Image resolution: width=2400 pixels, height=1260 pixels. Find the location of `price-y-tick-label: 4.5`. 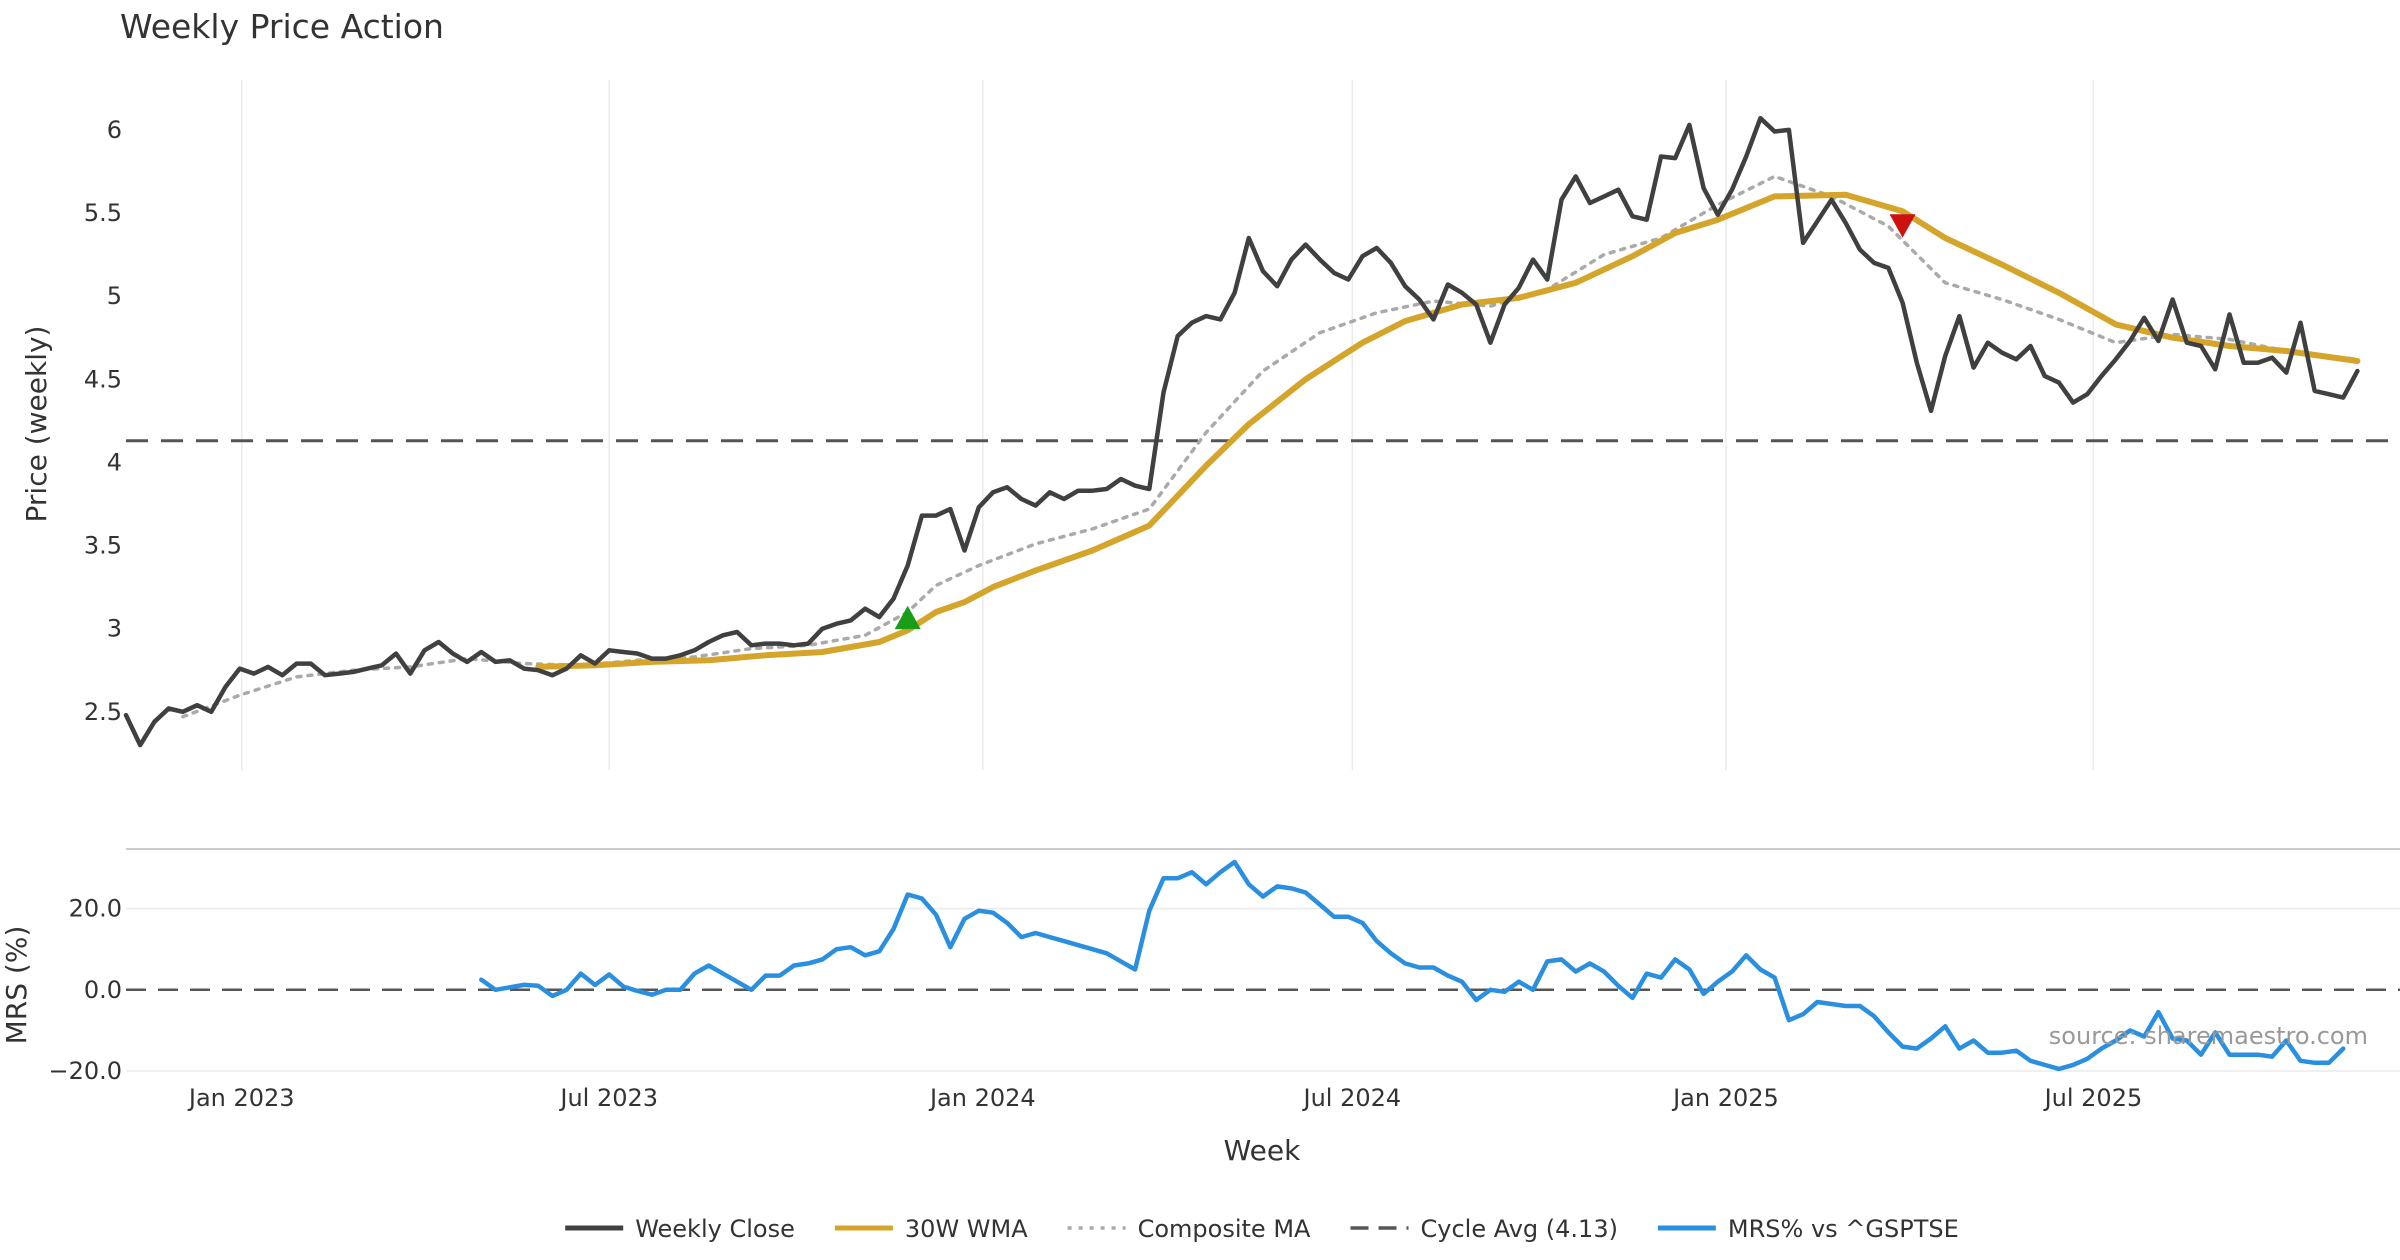

price-y-tick-label: 4.5 is located at coordinates (103, 379).